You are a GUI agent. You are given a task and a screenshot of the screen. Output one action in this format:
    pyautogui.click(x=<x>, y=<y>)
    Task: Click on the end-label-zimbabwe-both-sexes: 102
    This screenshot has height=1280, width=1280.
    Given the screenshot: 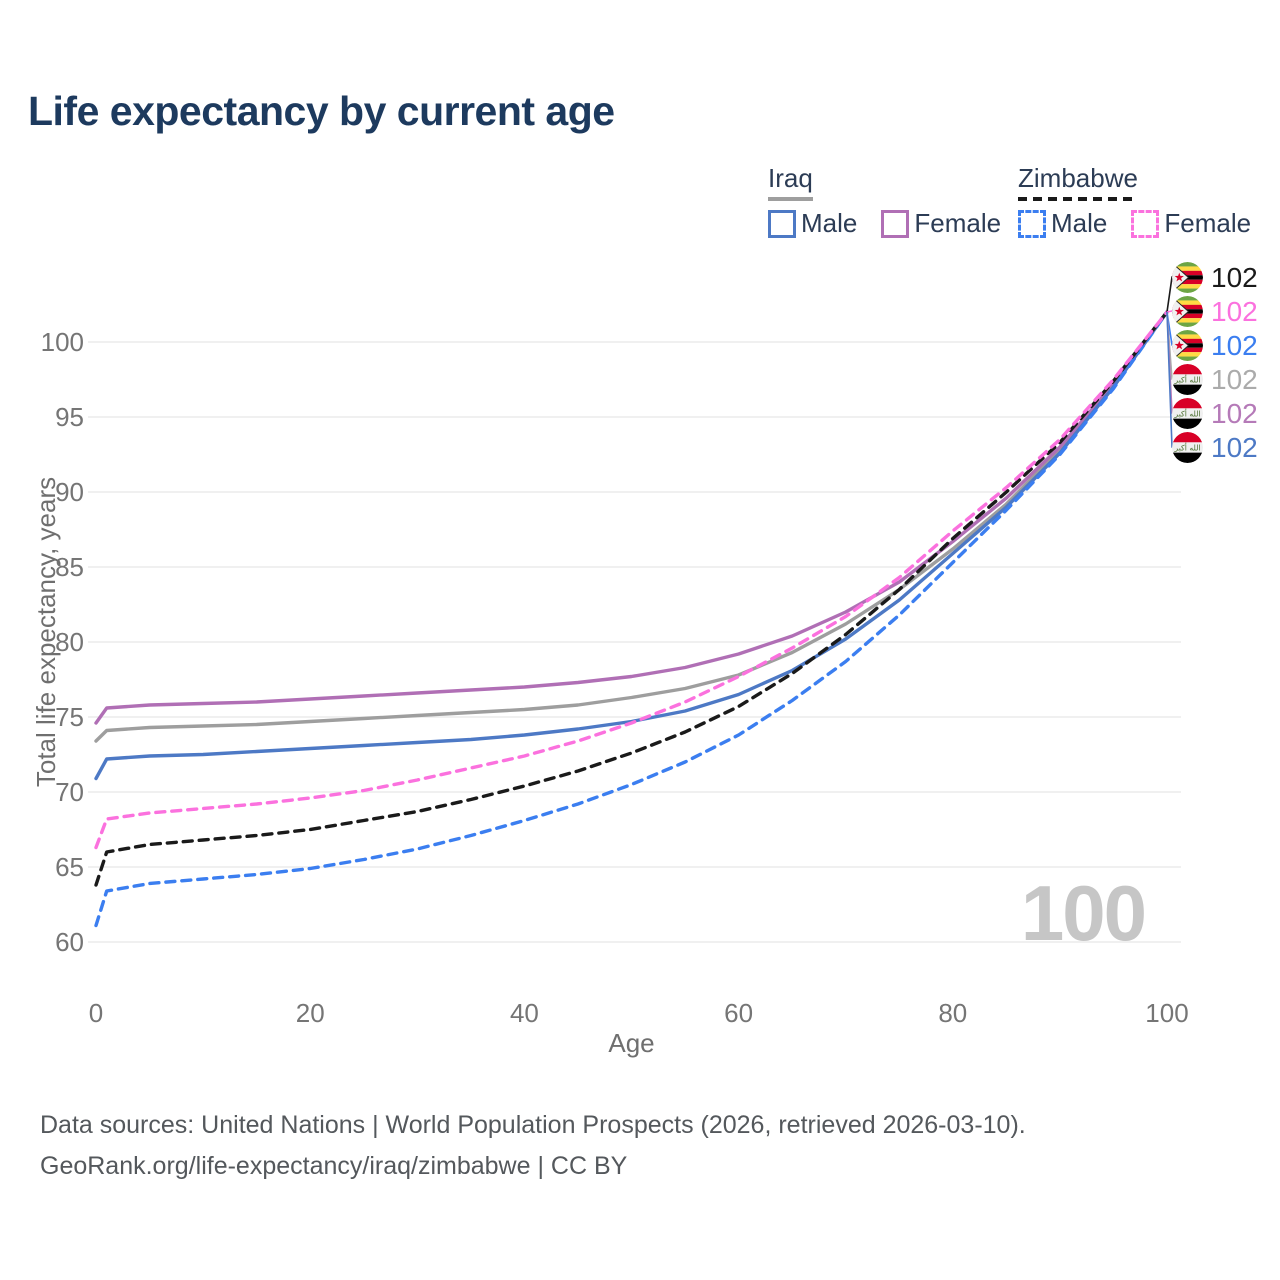 What is the action you would take?
    pyautogui.click(x=1215, y=278)
    